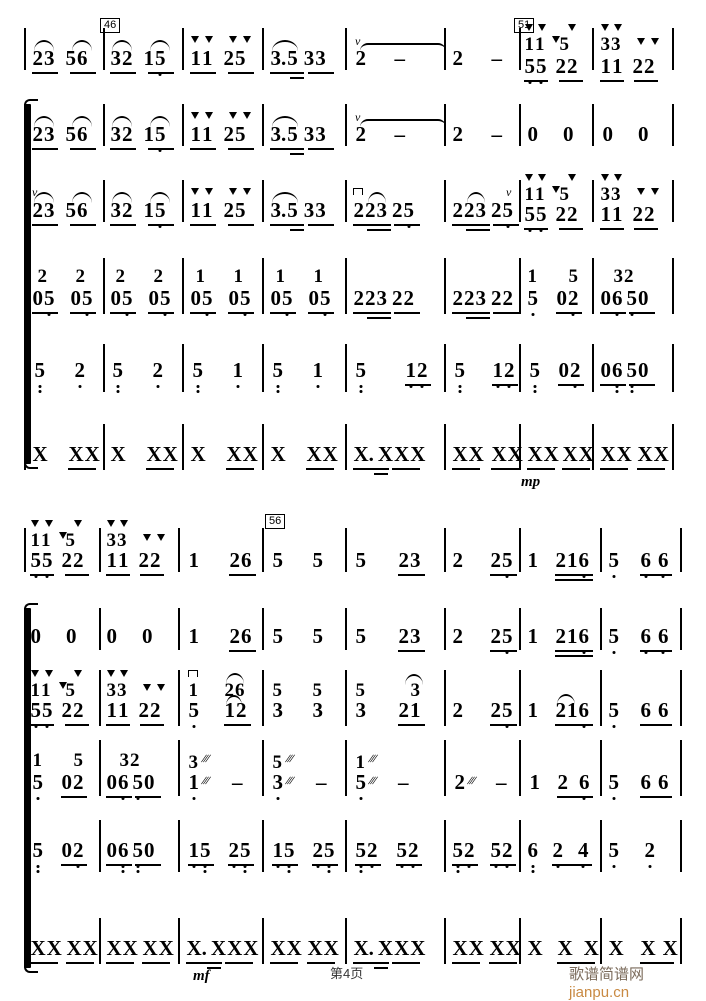 Image resolution: width=706 pixels, height=1001 pixels. What do you see at coordinates (201, 976) in the screenshot?
I see `dynamic-mf: mf` at bounding box center [201, 976].